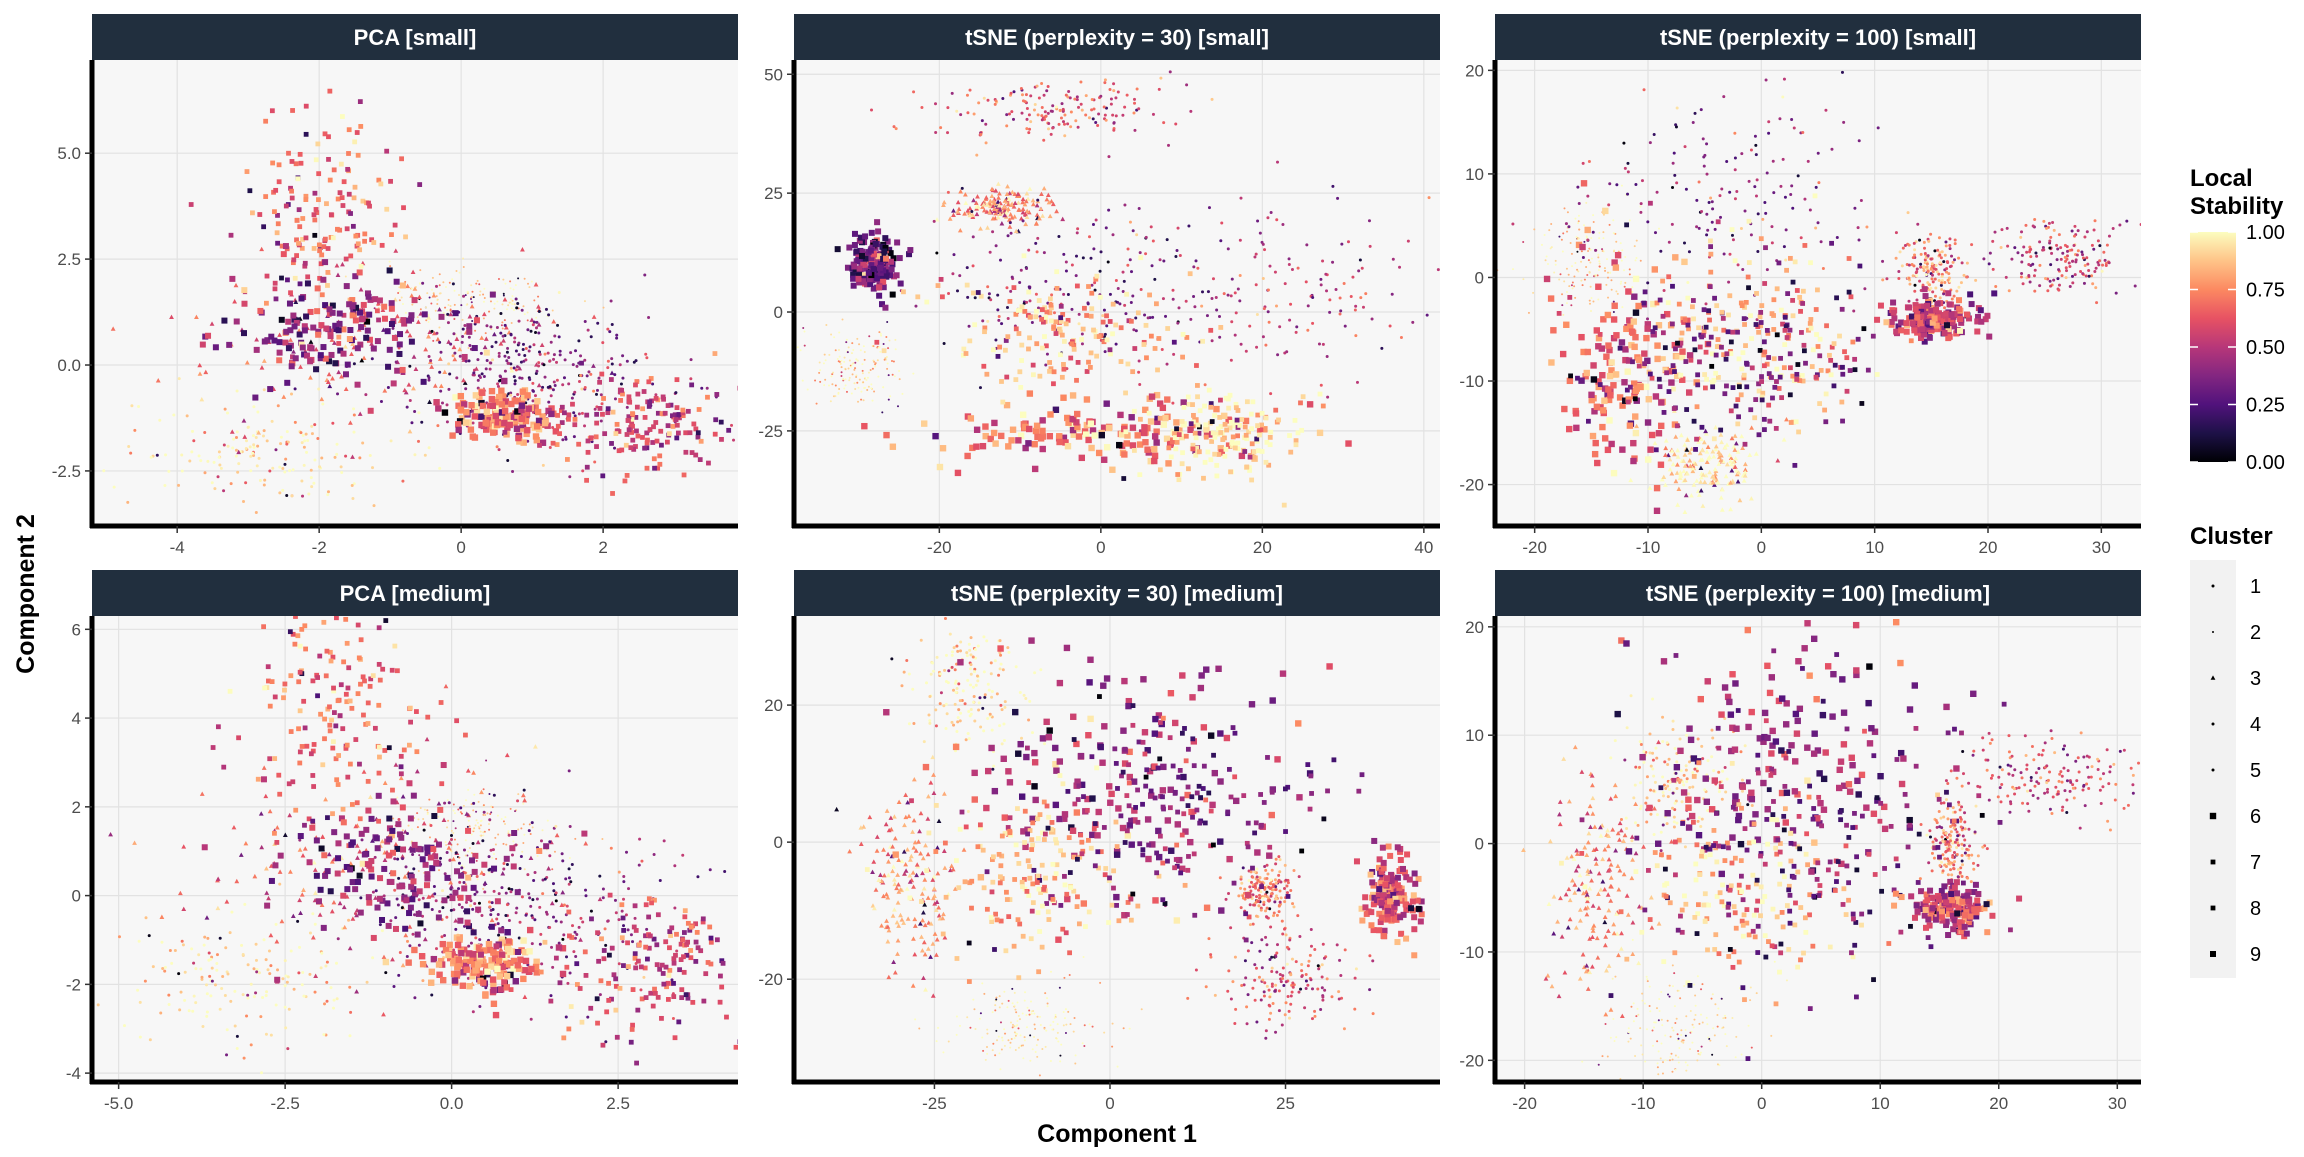  What do you see at coordinates (1262, 547) in the screenshot?
I see `x-tick-label: 20` at bounding box center [1262, 547].